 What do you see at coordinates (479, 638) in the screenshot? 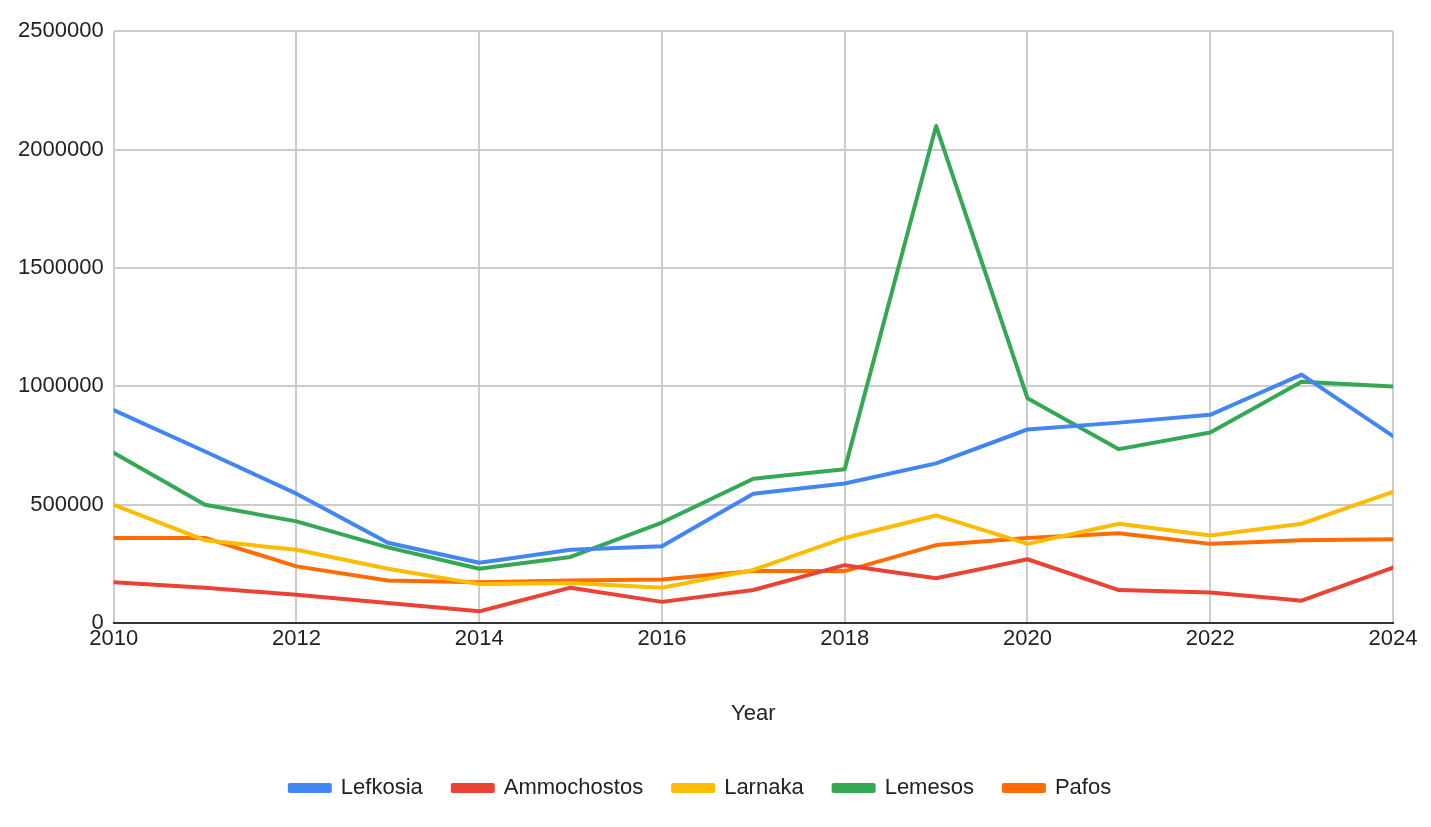
I see `x-tick-label: 2014` at bounding box center [479, 638].